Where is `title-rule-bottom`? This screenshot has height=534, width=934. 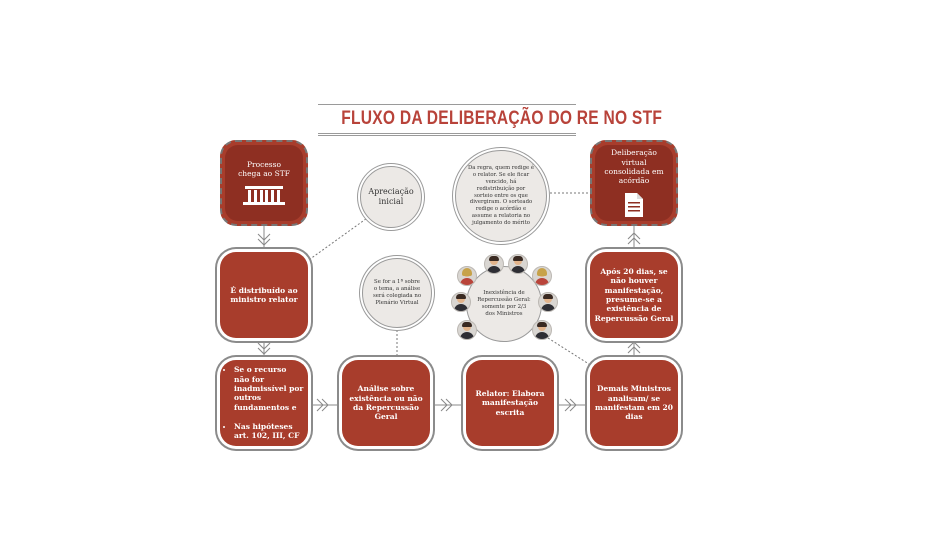
title-rule-bottom is located at coordinates (447, 134).